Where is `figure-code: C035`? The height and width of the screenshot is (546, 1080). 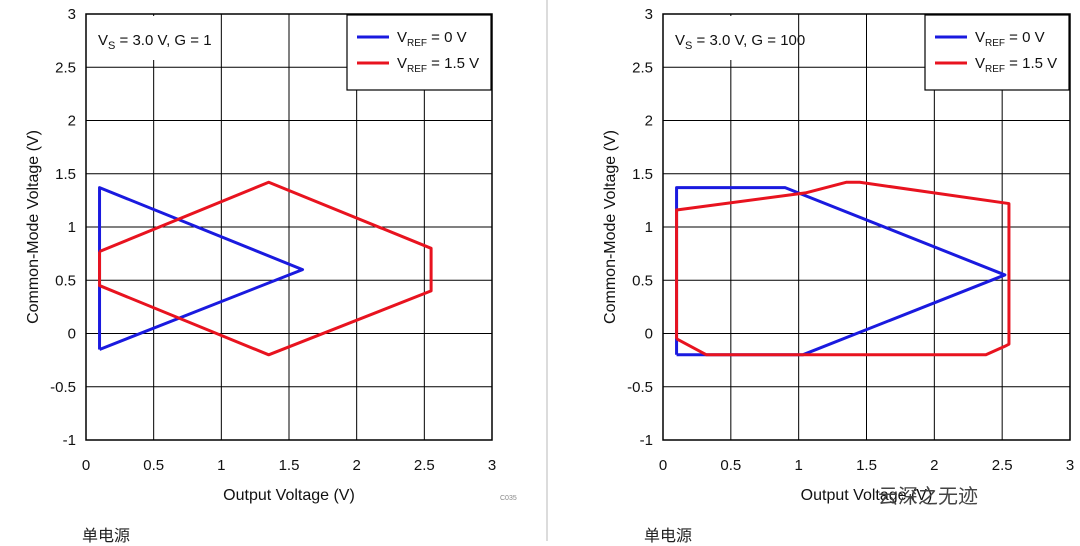
figure-code: C035 is located at coordinates (508, 498).